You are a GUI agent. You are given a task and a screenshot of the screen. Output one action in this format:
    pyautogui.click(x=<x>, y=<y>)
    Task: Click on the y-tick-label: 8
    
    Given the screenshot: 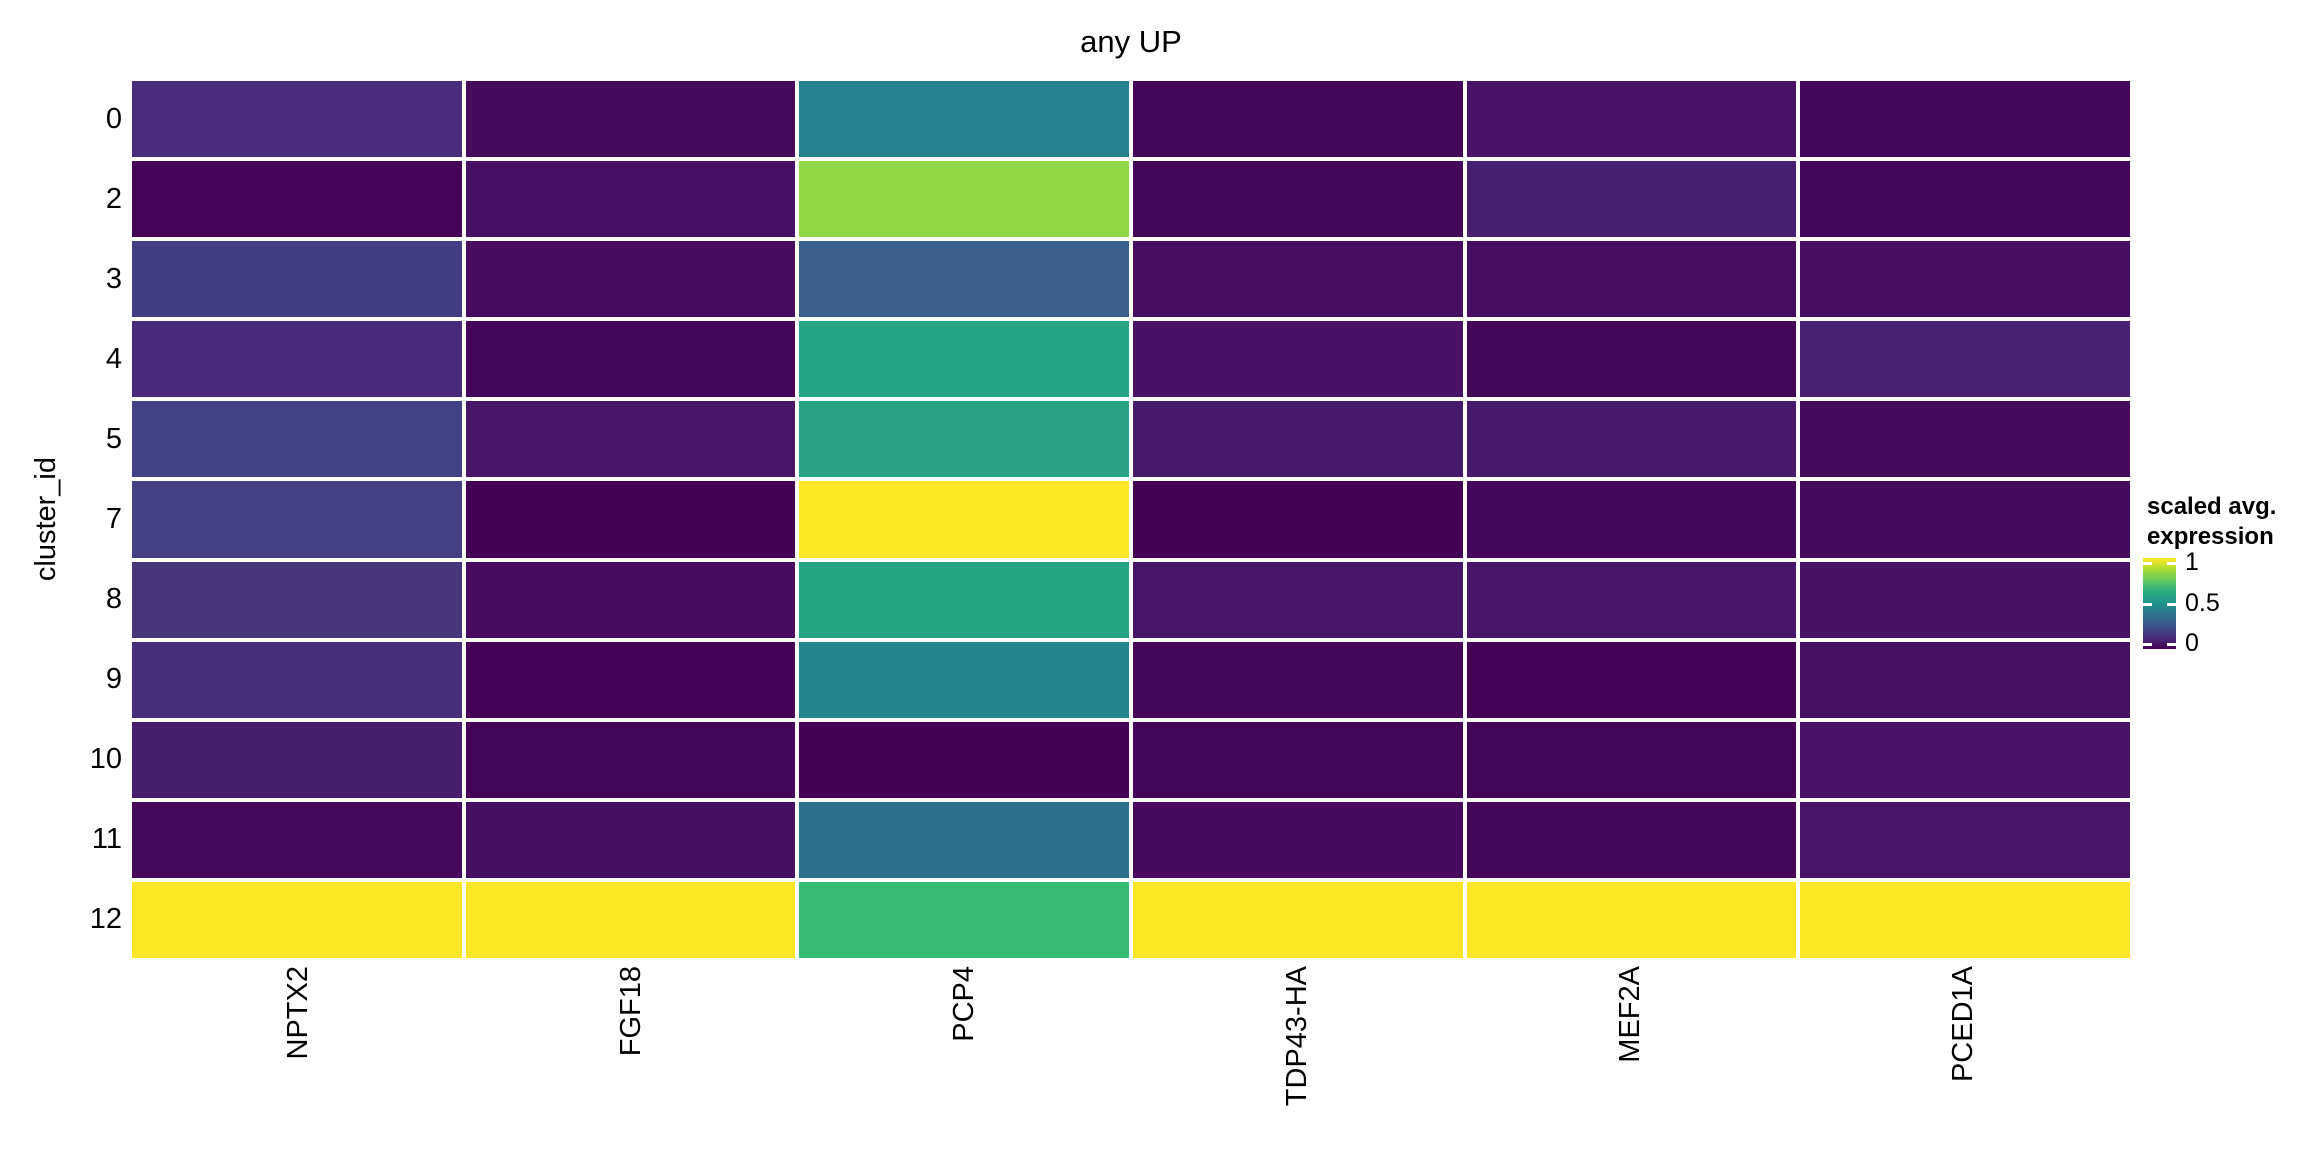 What is the action you would take?
    pyautogui.click(x=113, y=599)
    